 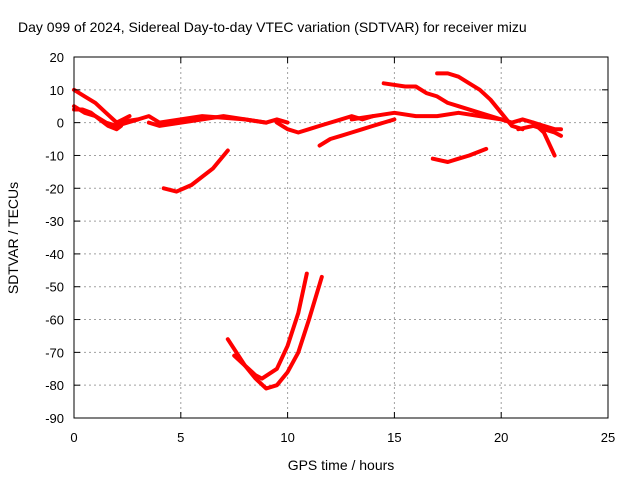 What do you see at coordinates (54, 238) in the screenshot?
I see `y-tick-labels: 20 10 0 -10 -20 -30 -40 -50 -60 -70 -80 -90` at bounding box center [54, 238].